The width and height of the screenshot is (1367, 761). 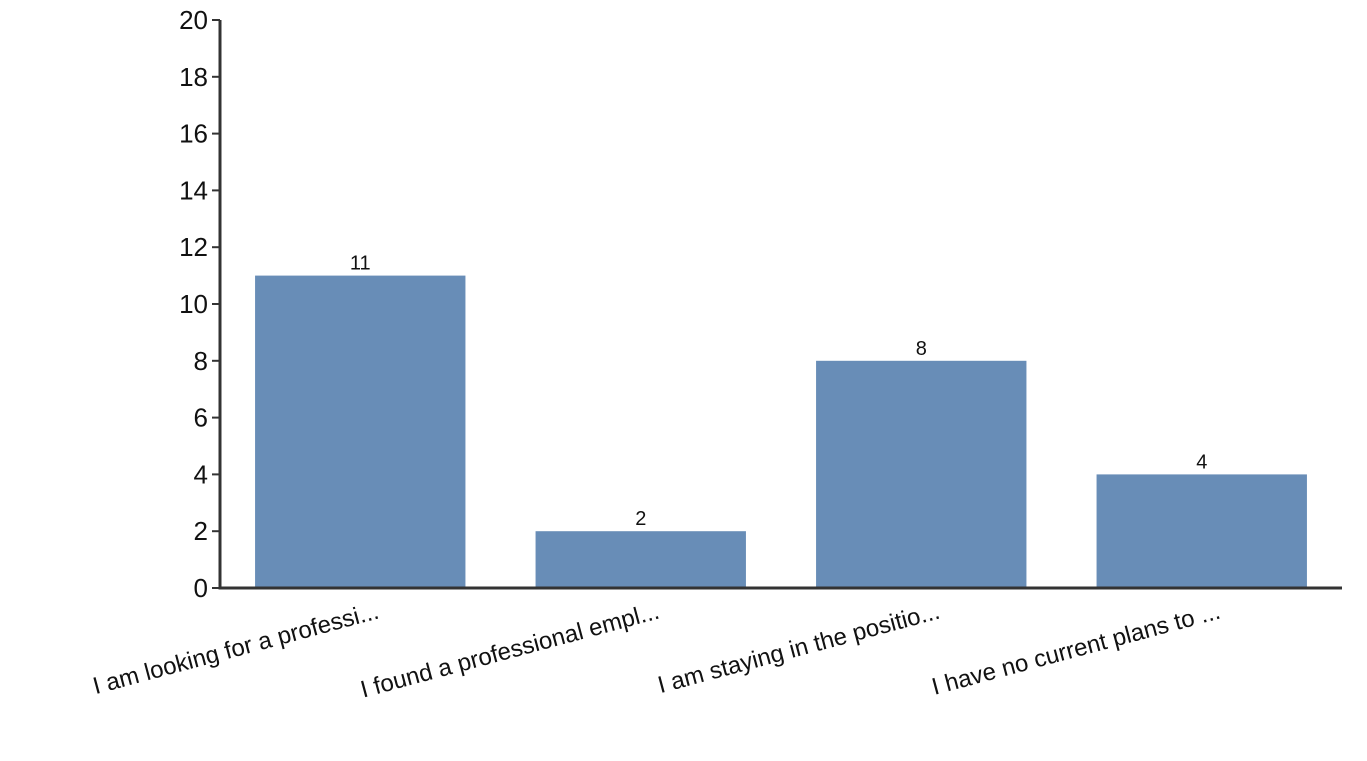 What do you see at coordinates (193, 247) in the screenshot?
I see `y-tick-label: 12` at bounding box center [193, 247].